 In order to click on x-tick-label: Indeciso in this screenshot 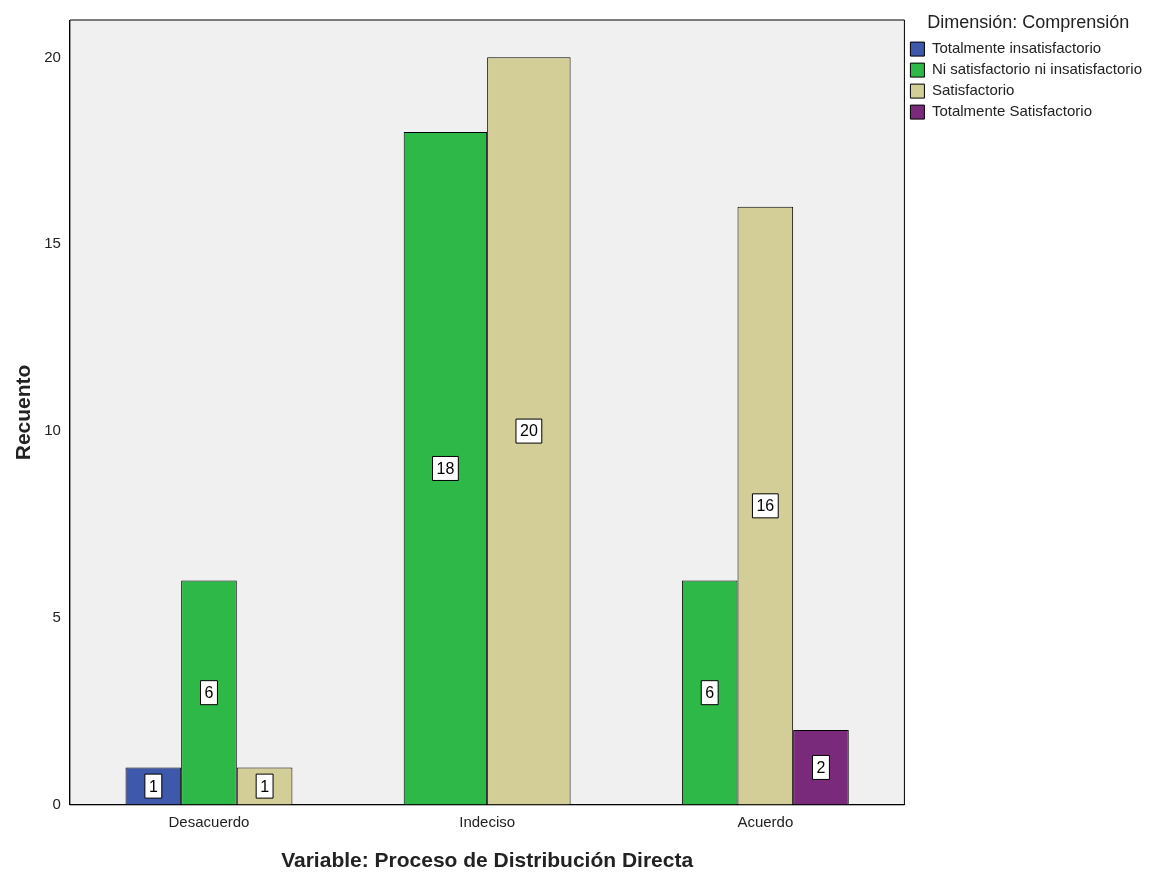, I will do `click(487, 821)`.